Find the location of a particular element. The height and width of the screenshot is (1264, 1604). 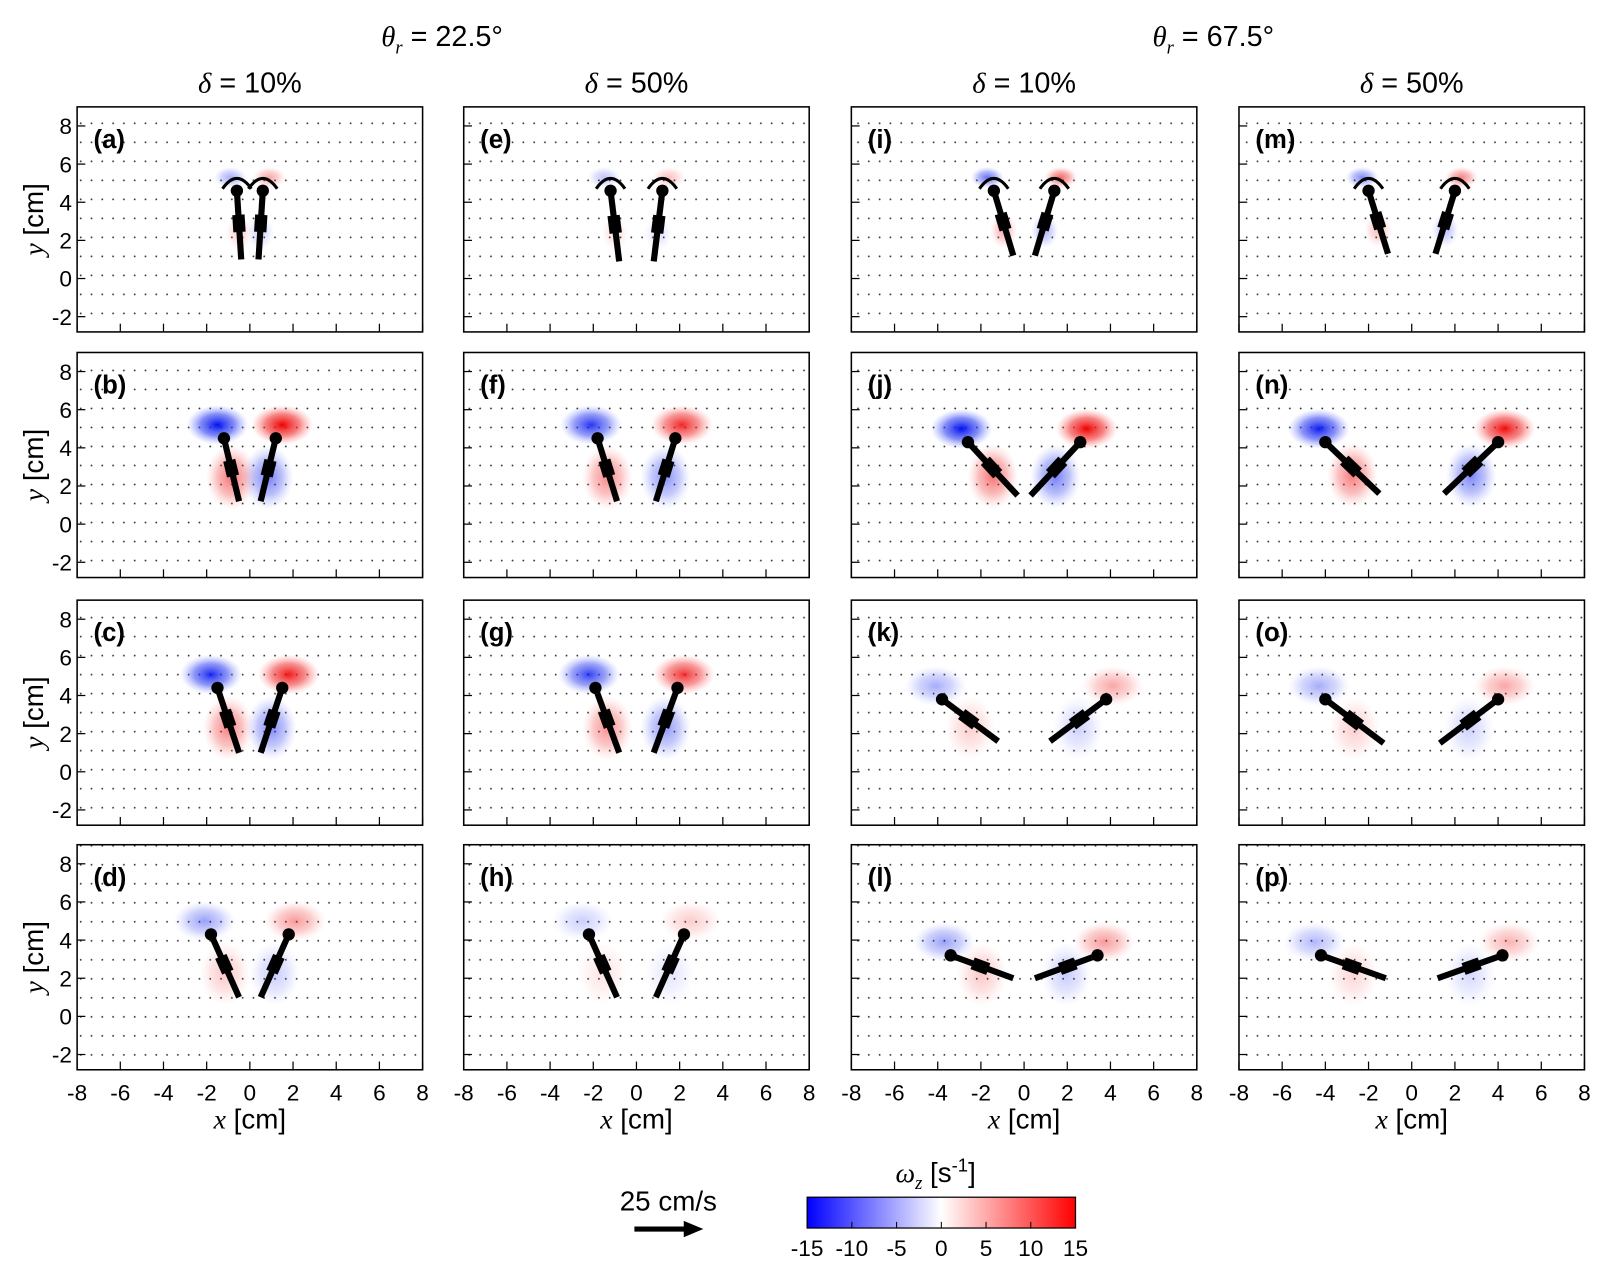

panel: (b) -2 0 2 4 6 8 y [cm] is located at coordinates (221, 465).